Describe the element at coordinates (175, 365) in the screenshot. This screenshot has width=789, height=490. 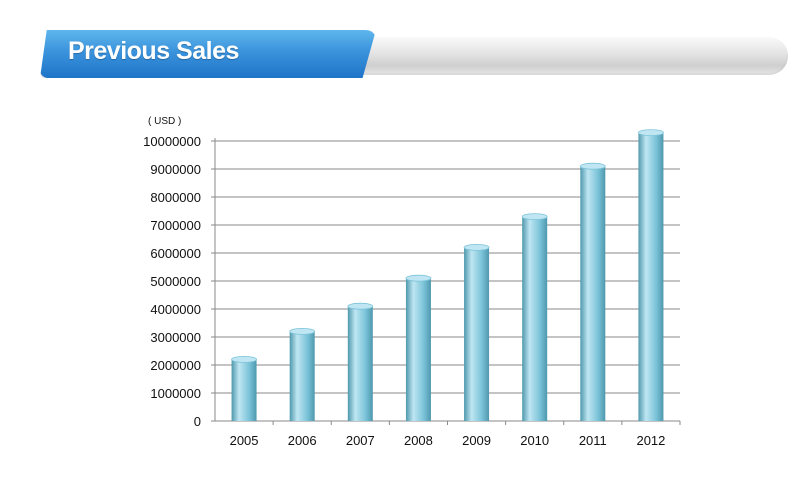
I see `y-tick-label: 2000000` at that location.